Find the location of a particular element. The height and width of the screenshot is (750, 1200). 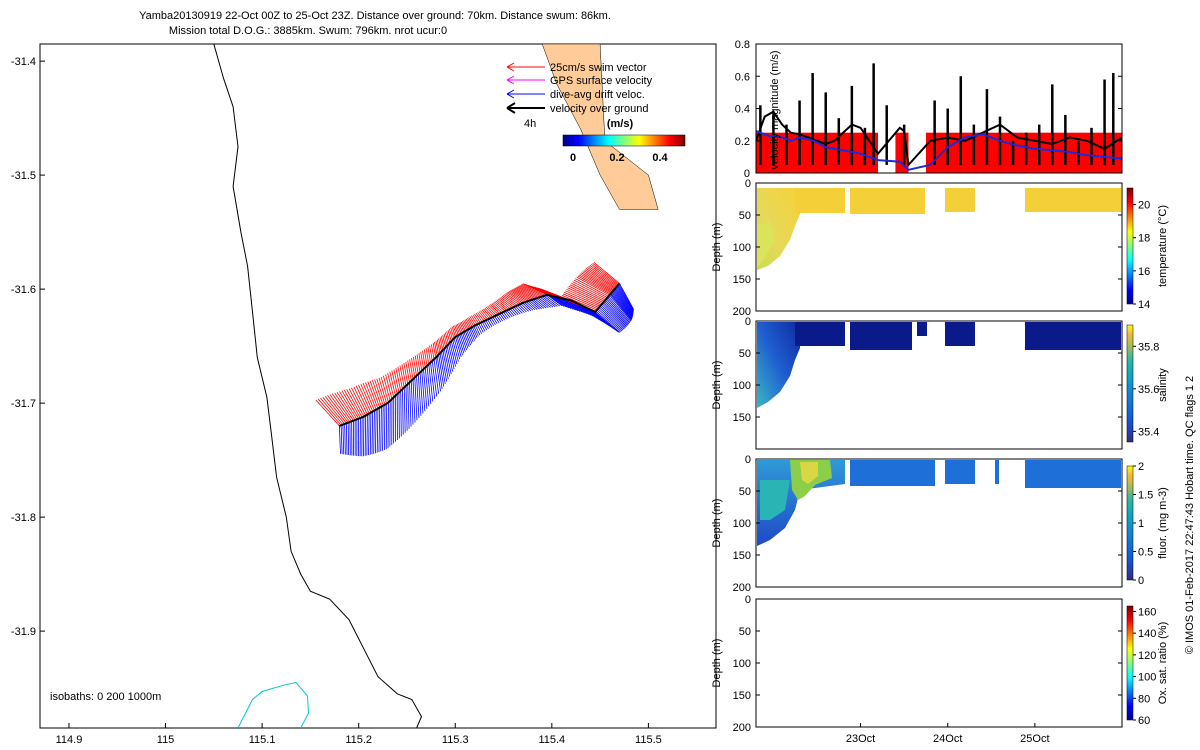

depth-tick-label: 150 is located at coordinates (742, 418).